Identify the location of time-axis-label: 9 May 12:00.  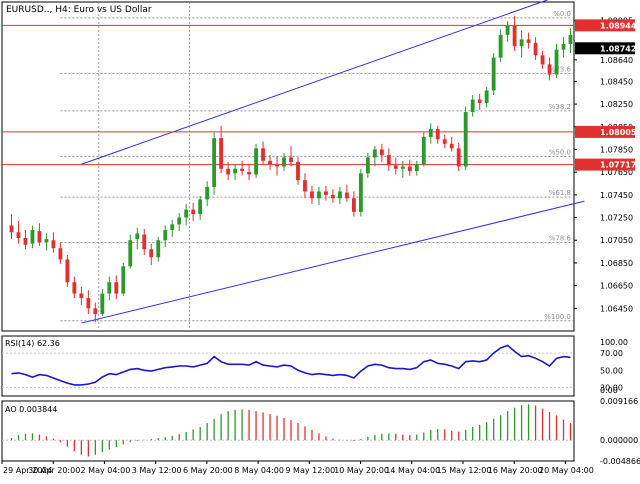
(310, 470).